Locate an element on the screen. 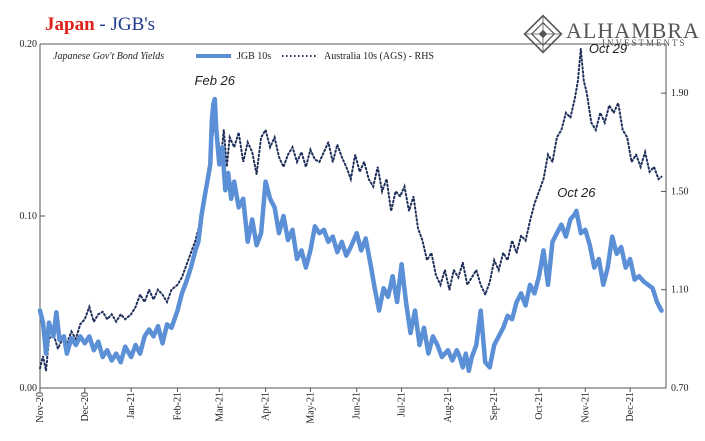 The image size is (705, 441). annotation-label: Oct 26 is located at coordinates (576, 192).